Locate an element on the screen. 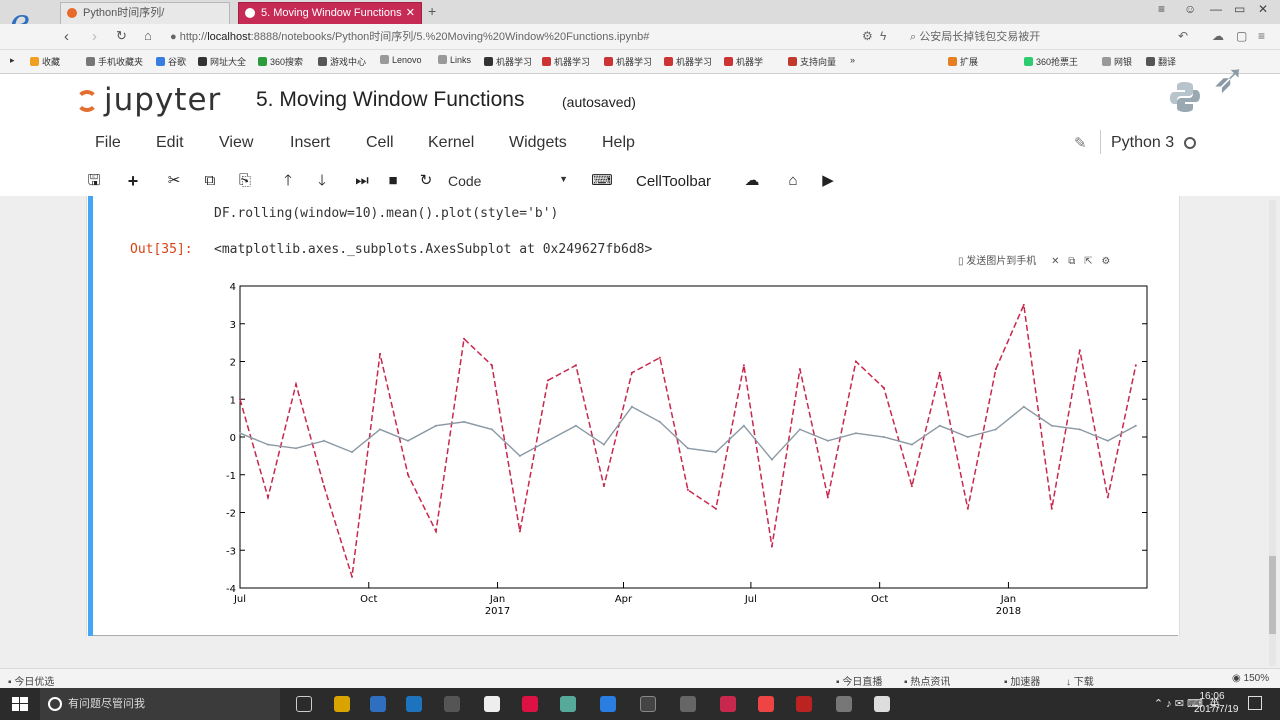 This screenshot has height=720, width=1280. keyboard-icon: ⌨ is located at coordinates (602, 180).